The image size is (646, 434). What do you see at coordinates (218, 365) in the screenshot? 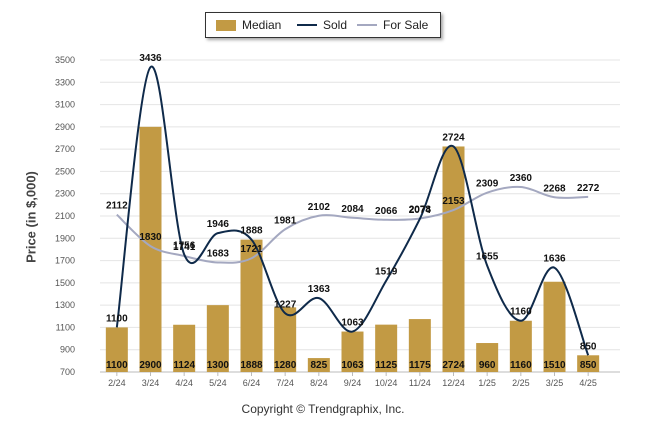
I see `data-label-median: 1300` at bounding box center [218, 365].